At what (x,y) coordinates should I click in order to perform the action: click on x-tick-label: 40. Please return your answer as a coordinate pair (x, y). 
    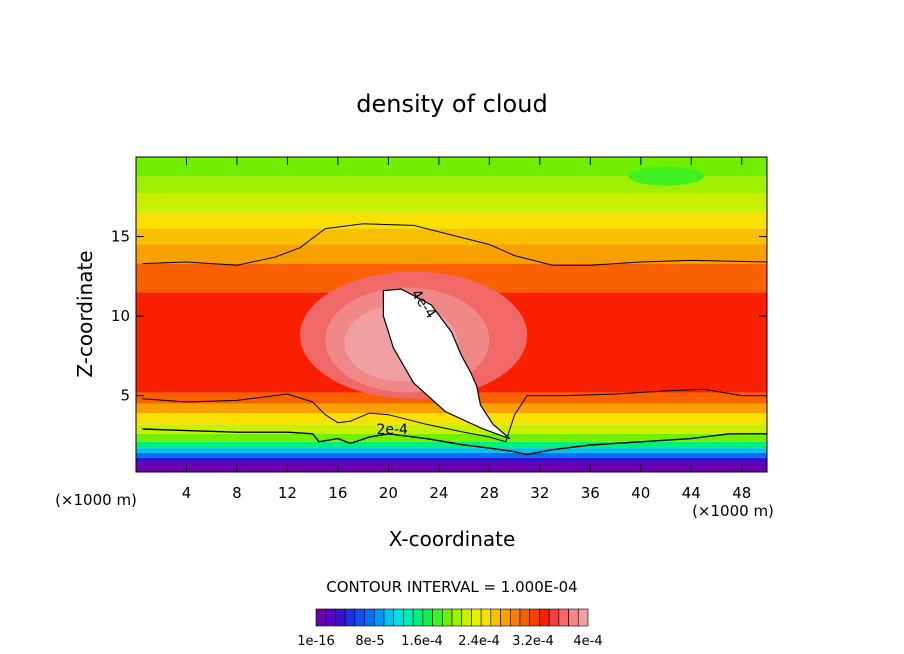
    Looking at the image, I should click on (640, 493).